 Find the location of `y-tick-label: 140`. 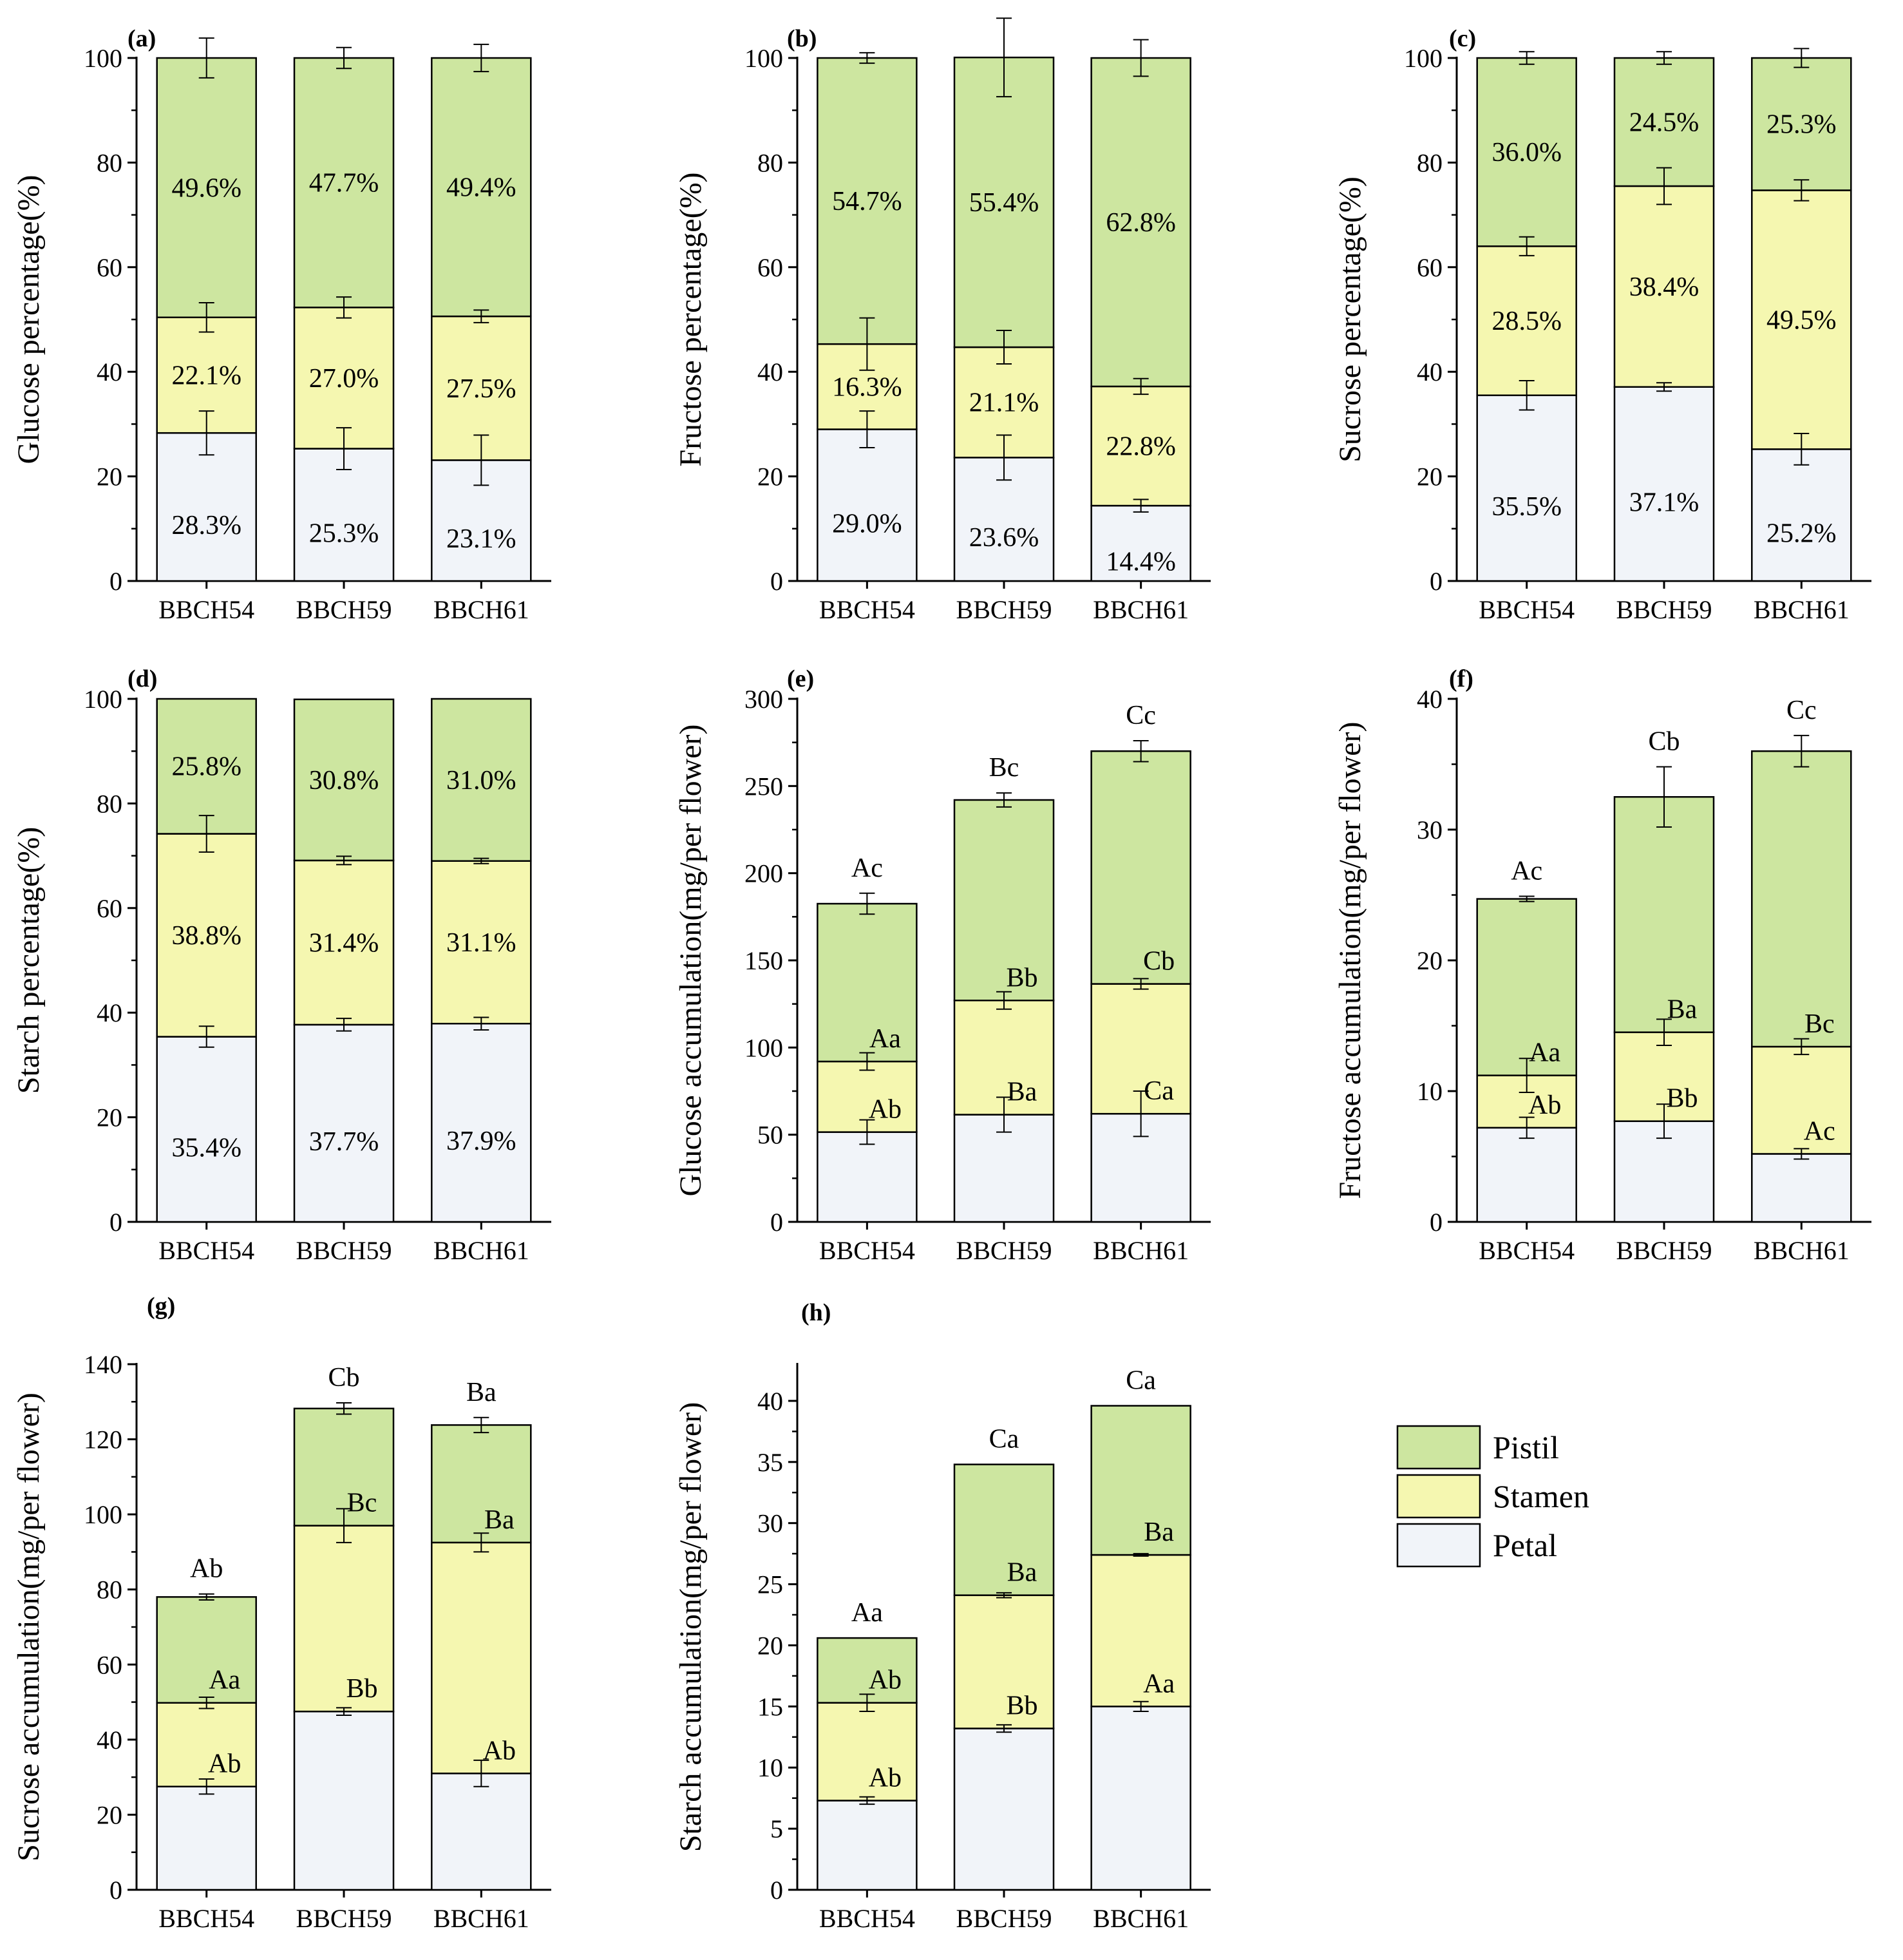

y-tick-label: 140 is located at coordinates (103, 1364).